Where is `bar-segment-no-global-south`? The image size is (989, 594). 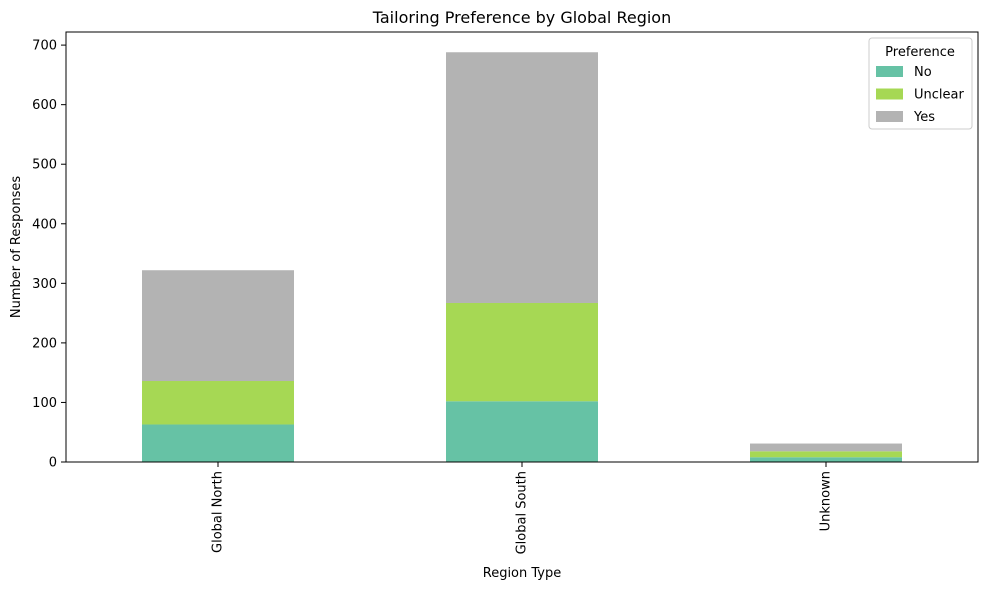 bar-segment-no-global-south is located at coordinates (522, 431).